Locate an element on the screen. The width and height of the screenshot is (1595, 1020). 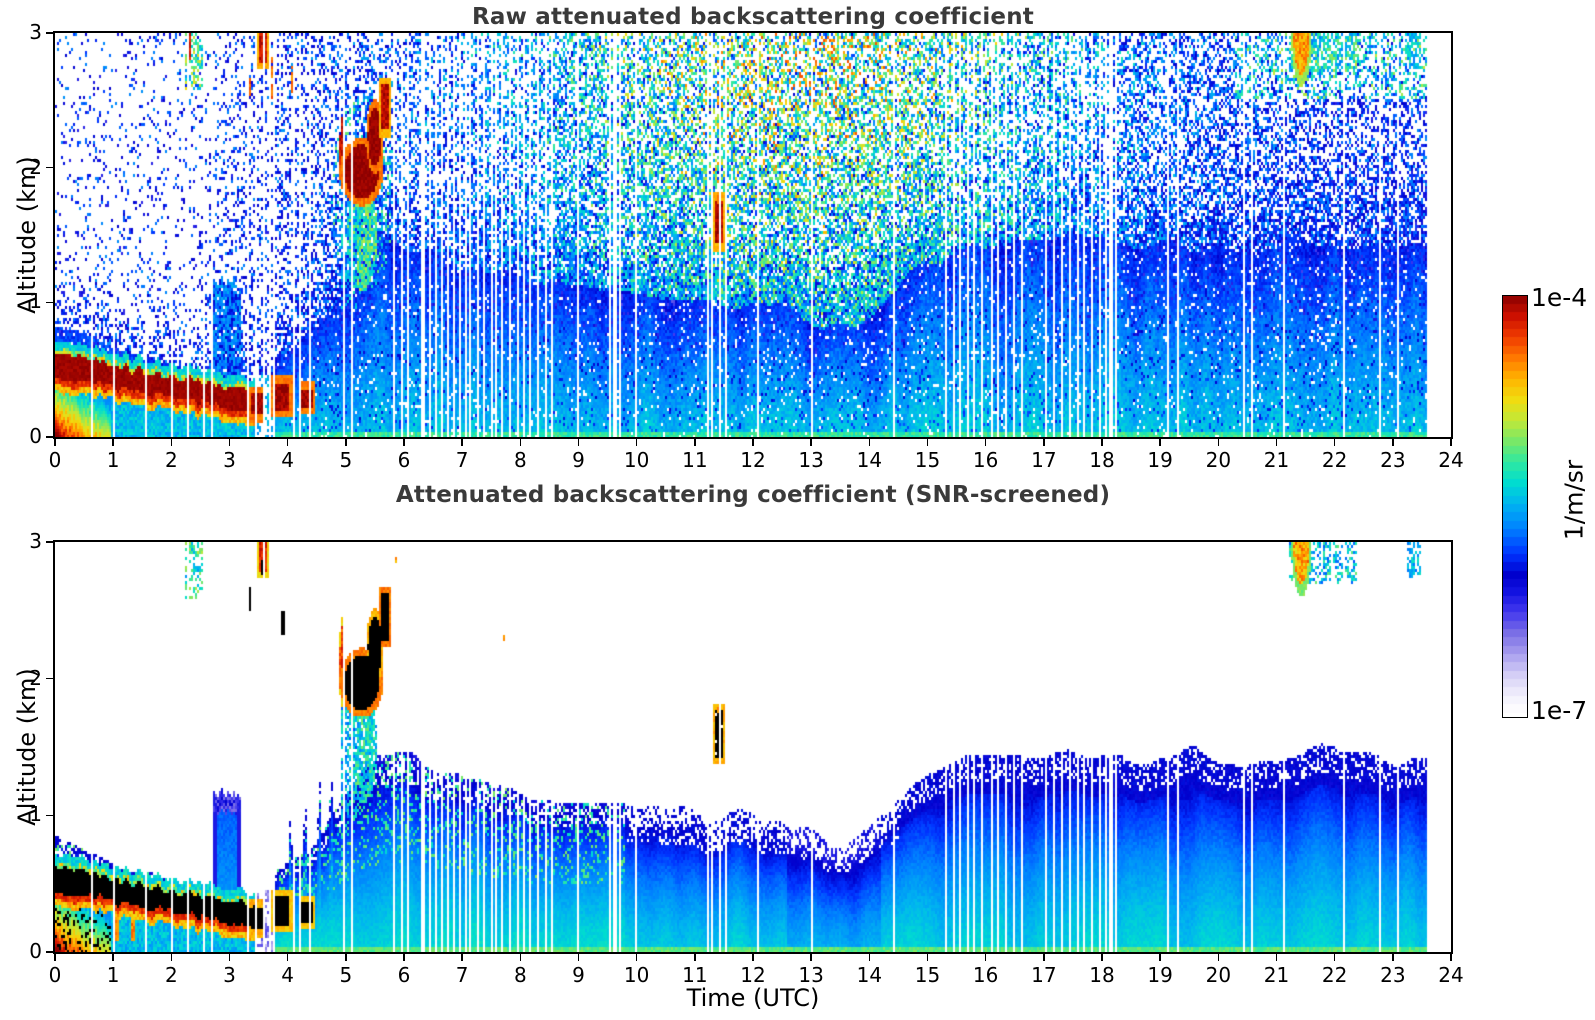
x-tick-label: 5 is located at coordinates (346, 975).